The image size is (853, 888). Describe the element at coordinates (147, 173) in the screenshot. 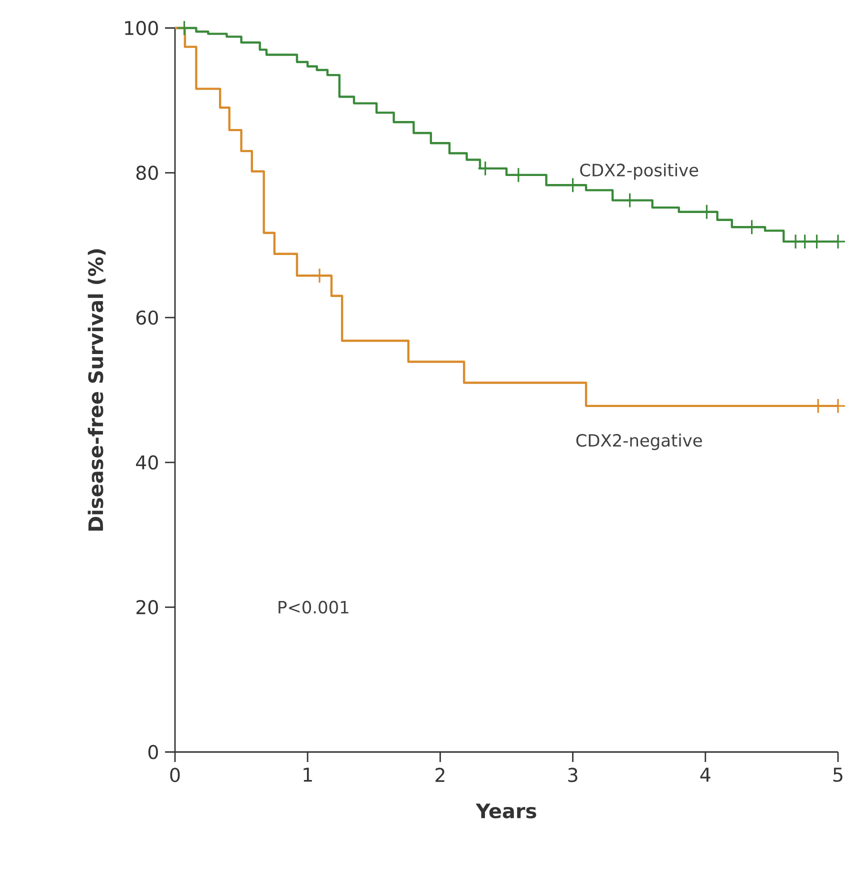

I see `y-tick-label: 80` at that location.